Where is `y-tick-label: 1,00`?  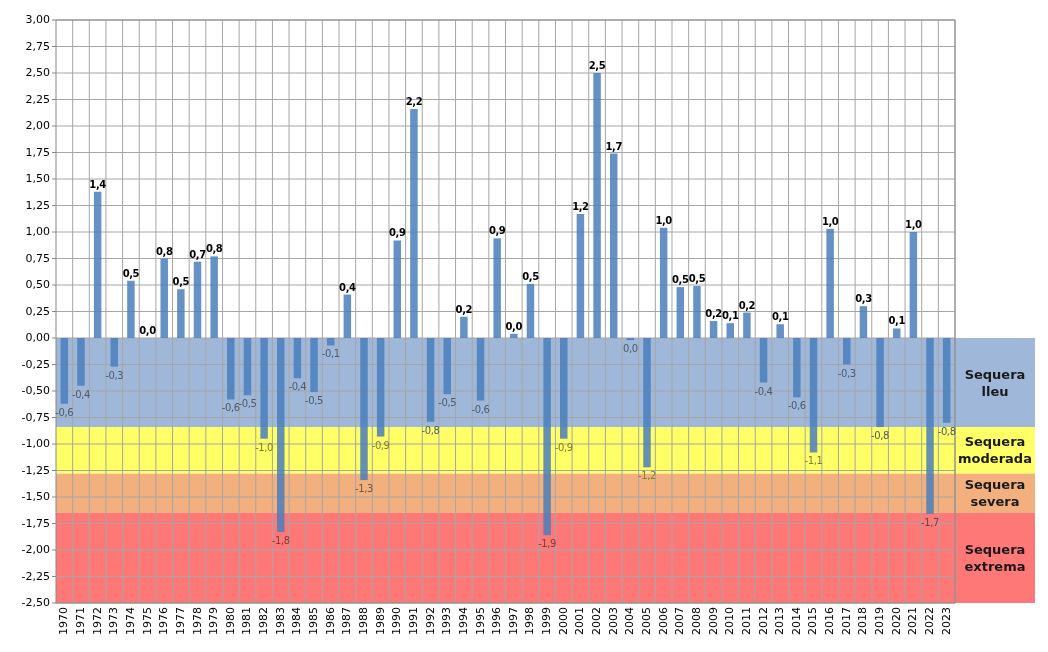
y-tick-label: 1,00 is located at coordinates (37, 231).